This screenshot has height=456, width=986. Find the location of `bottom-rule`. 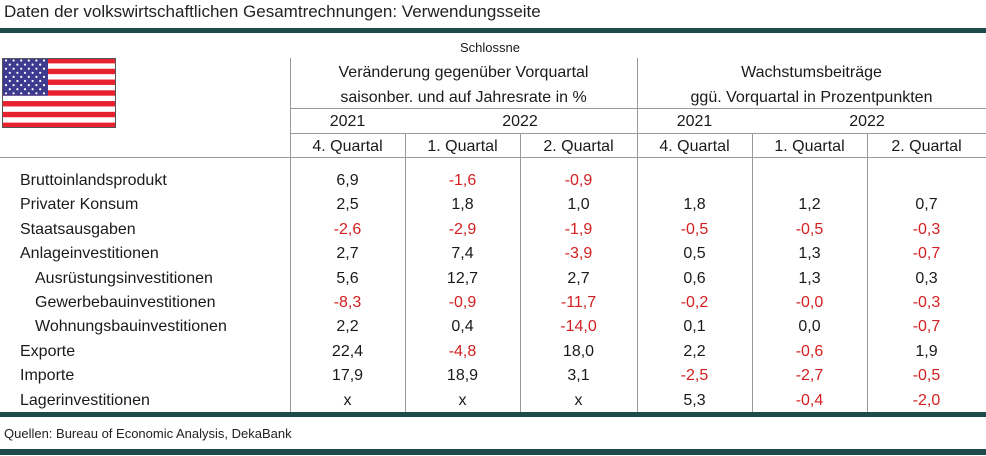

bottom-rule is located at coordinates (493, 452).